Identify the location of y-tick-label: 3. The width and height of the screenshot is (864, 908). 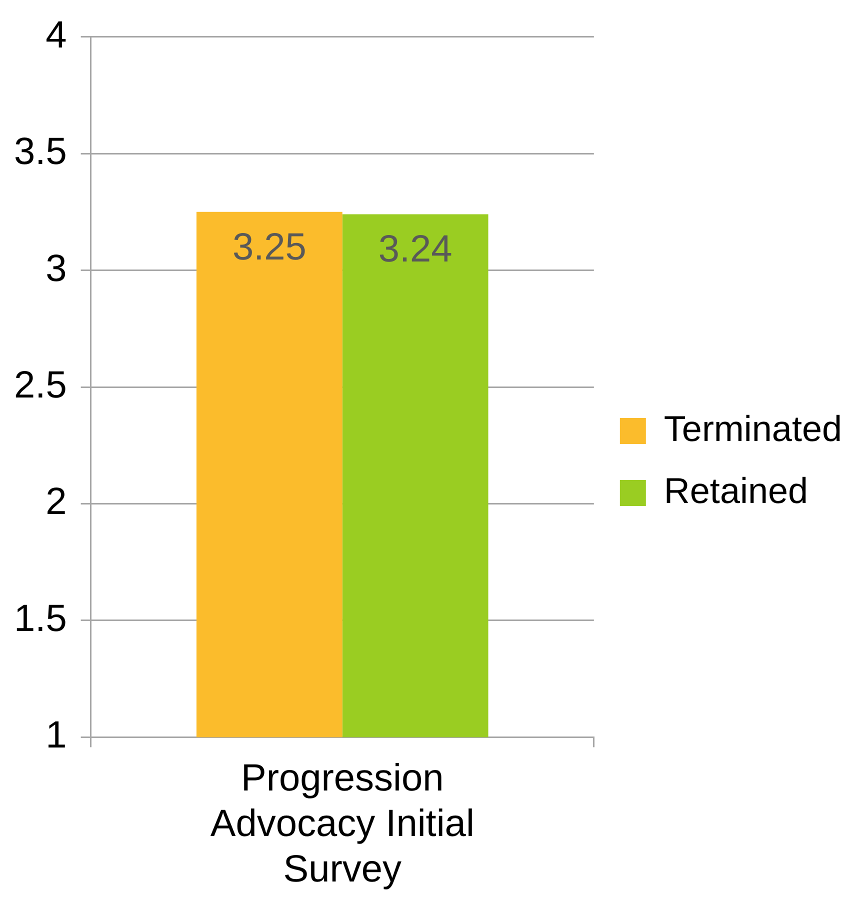
(56, 269).